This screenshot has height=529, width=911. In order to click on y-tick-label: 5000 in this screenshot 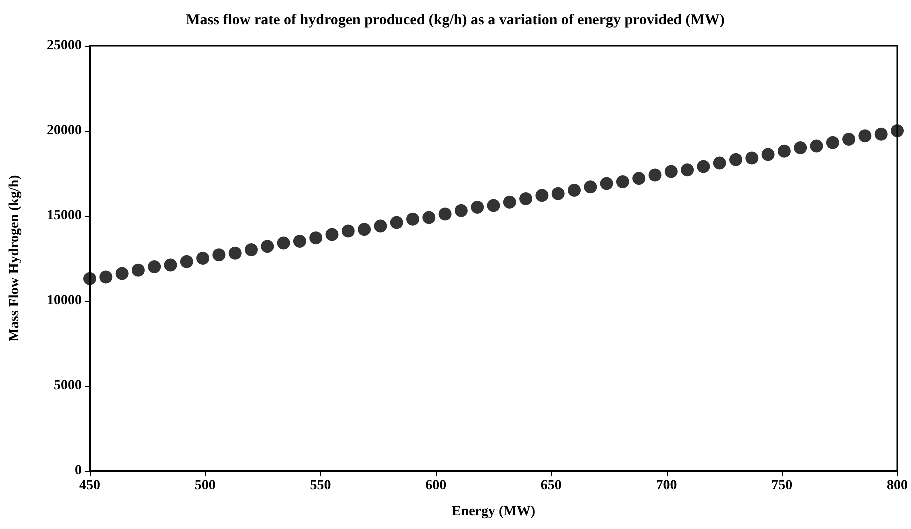, I will do `click(68, 386)`.